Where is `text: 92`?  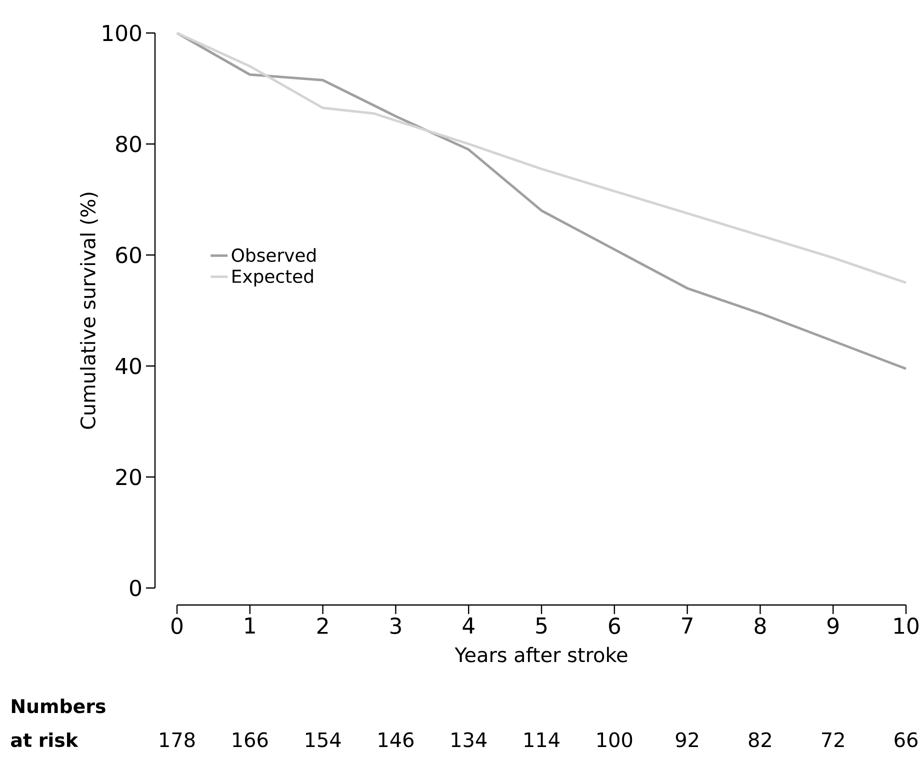
text: 92 is located at coordinates (687, 740).